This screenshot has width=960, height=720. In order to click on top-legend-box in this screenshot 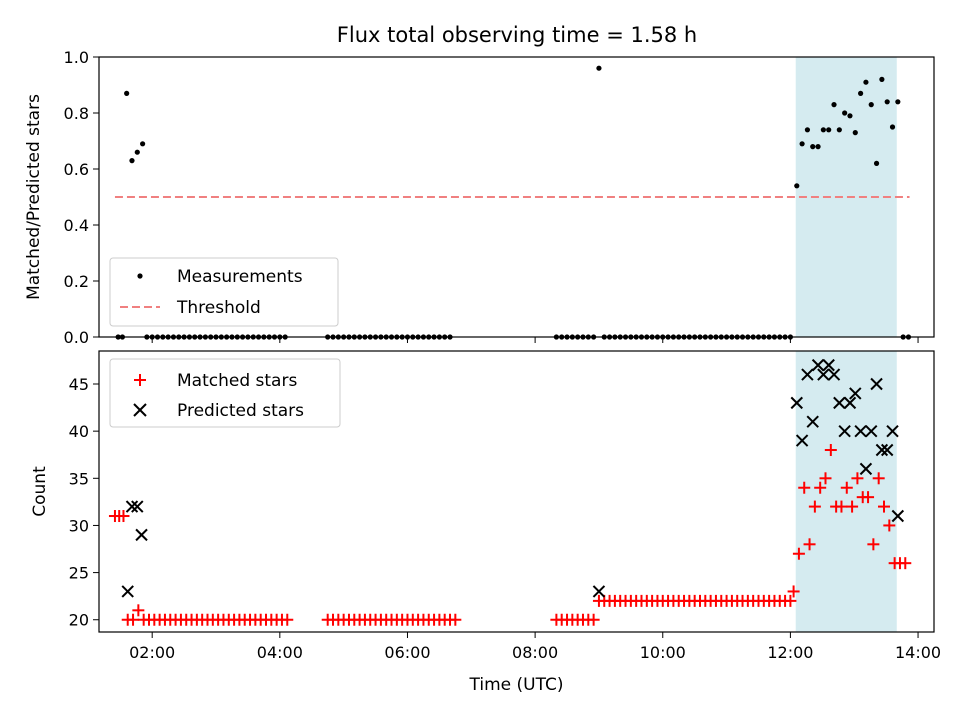, I will do `click(224, 292)`.